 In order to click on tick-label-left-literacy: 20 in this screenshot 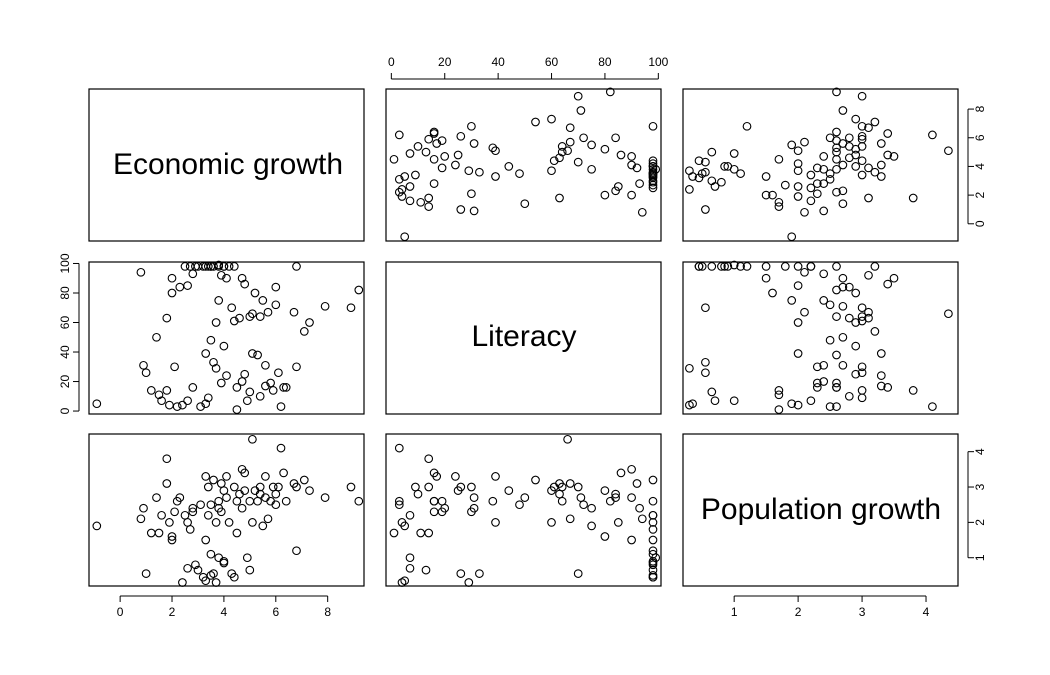, I will do `click(65, 382)`.